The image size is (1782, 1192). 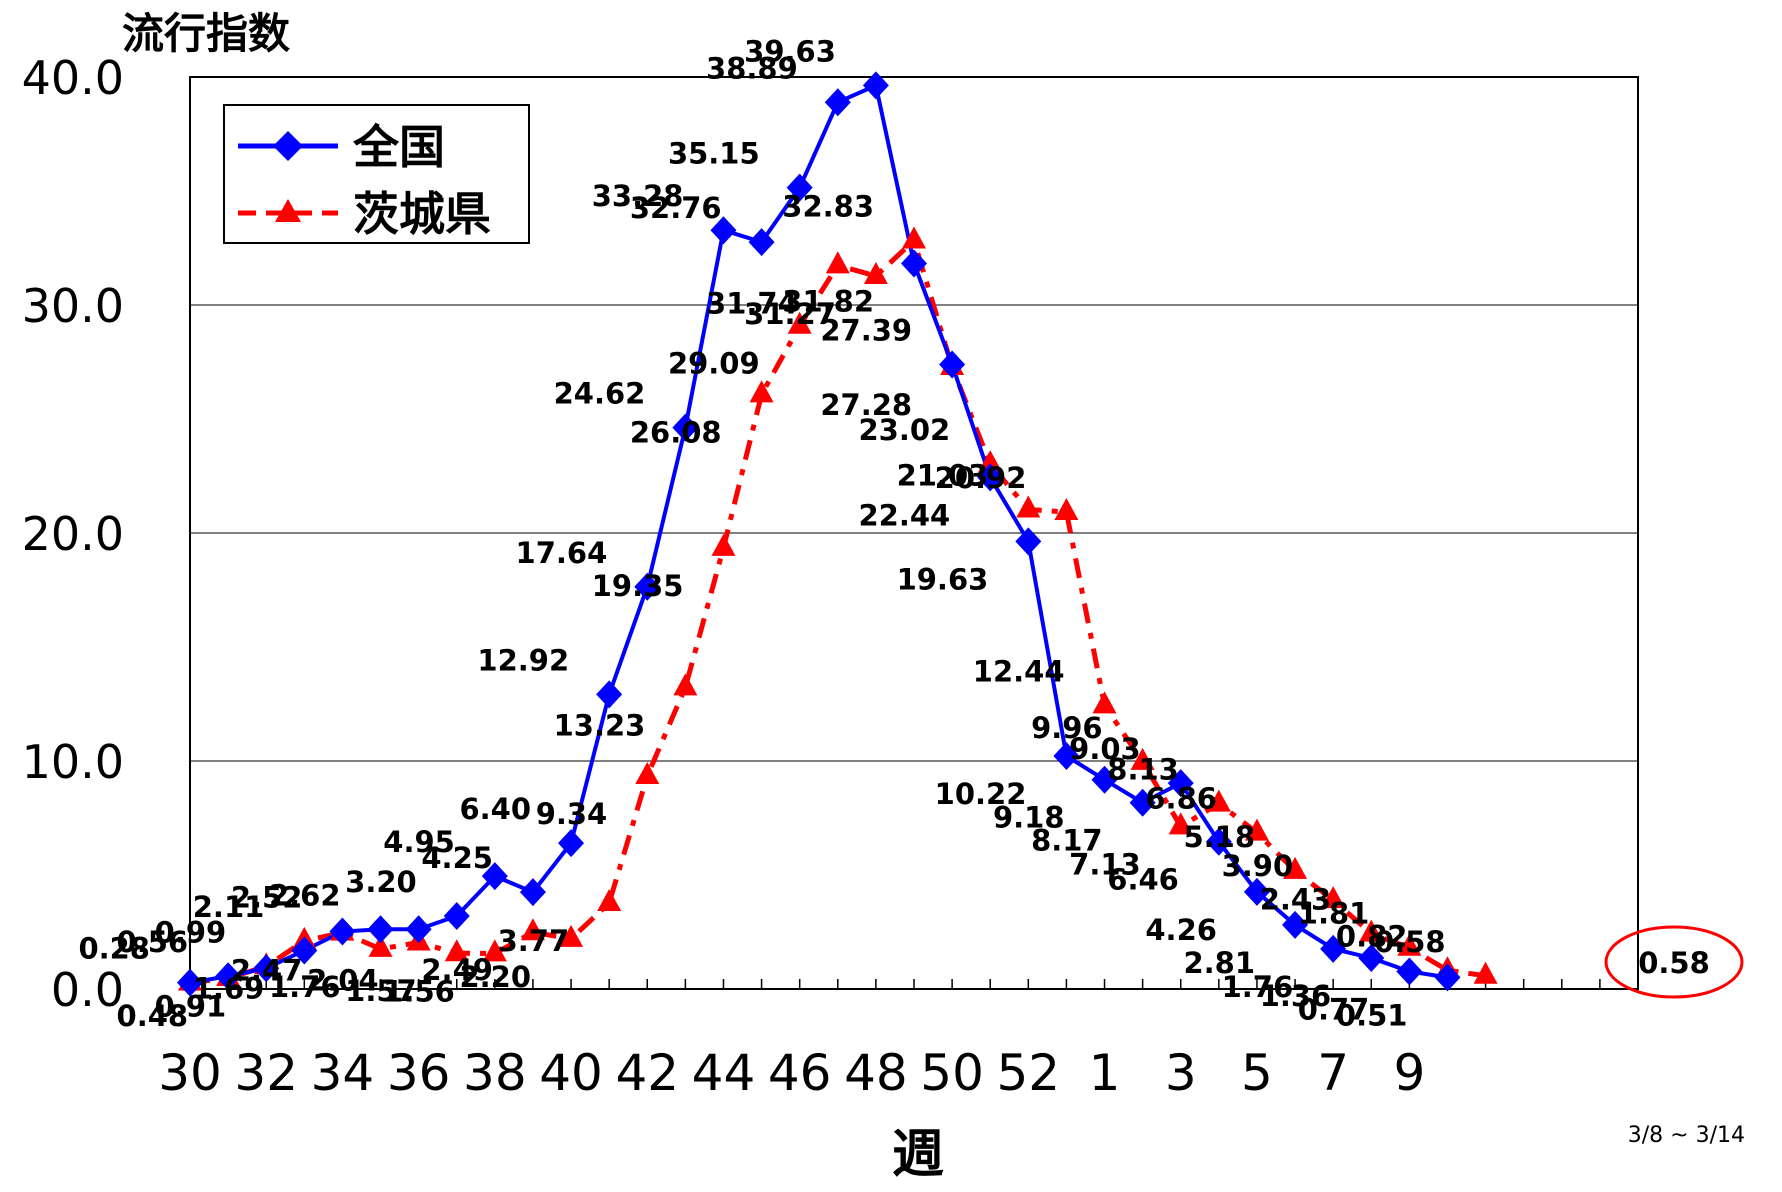 I want to click on data-label-zenkoku: 2.81, so click(x=1219, y=963).